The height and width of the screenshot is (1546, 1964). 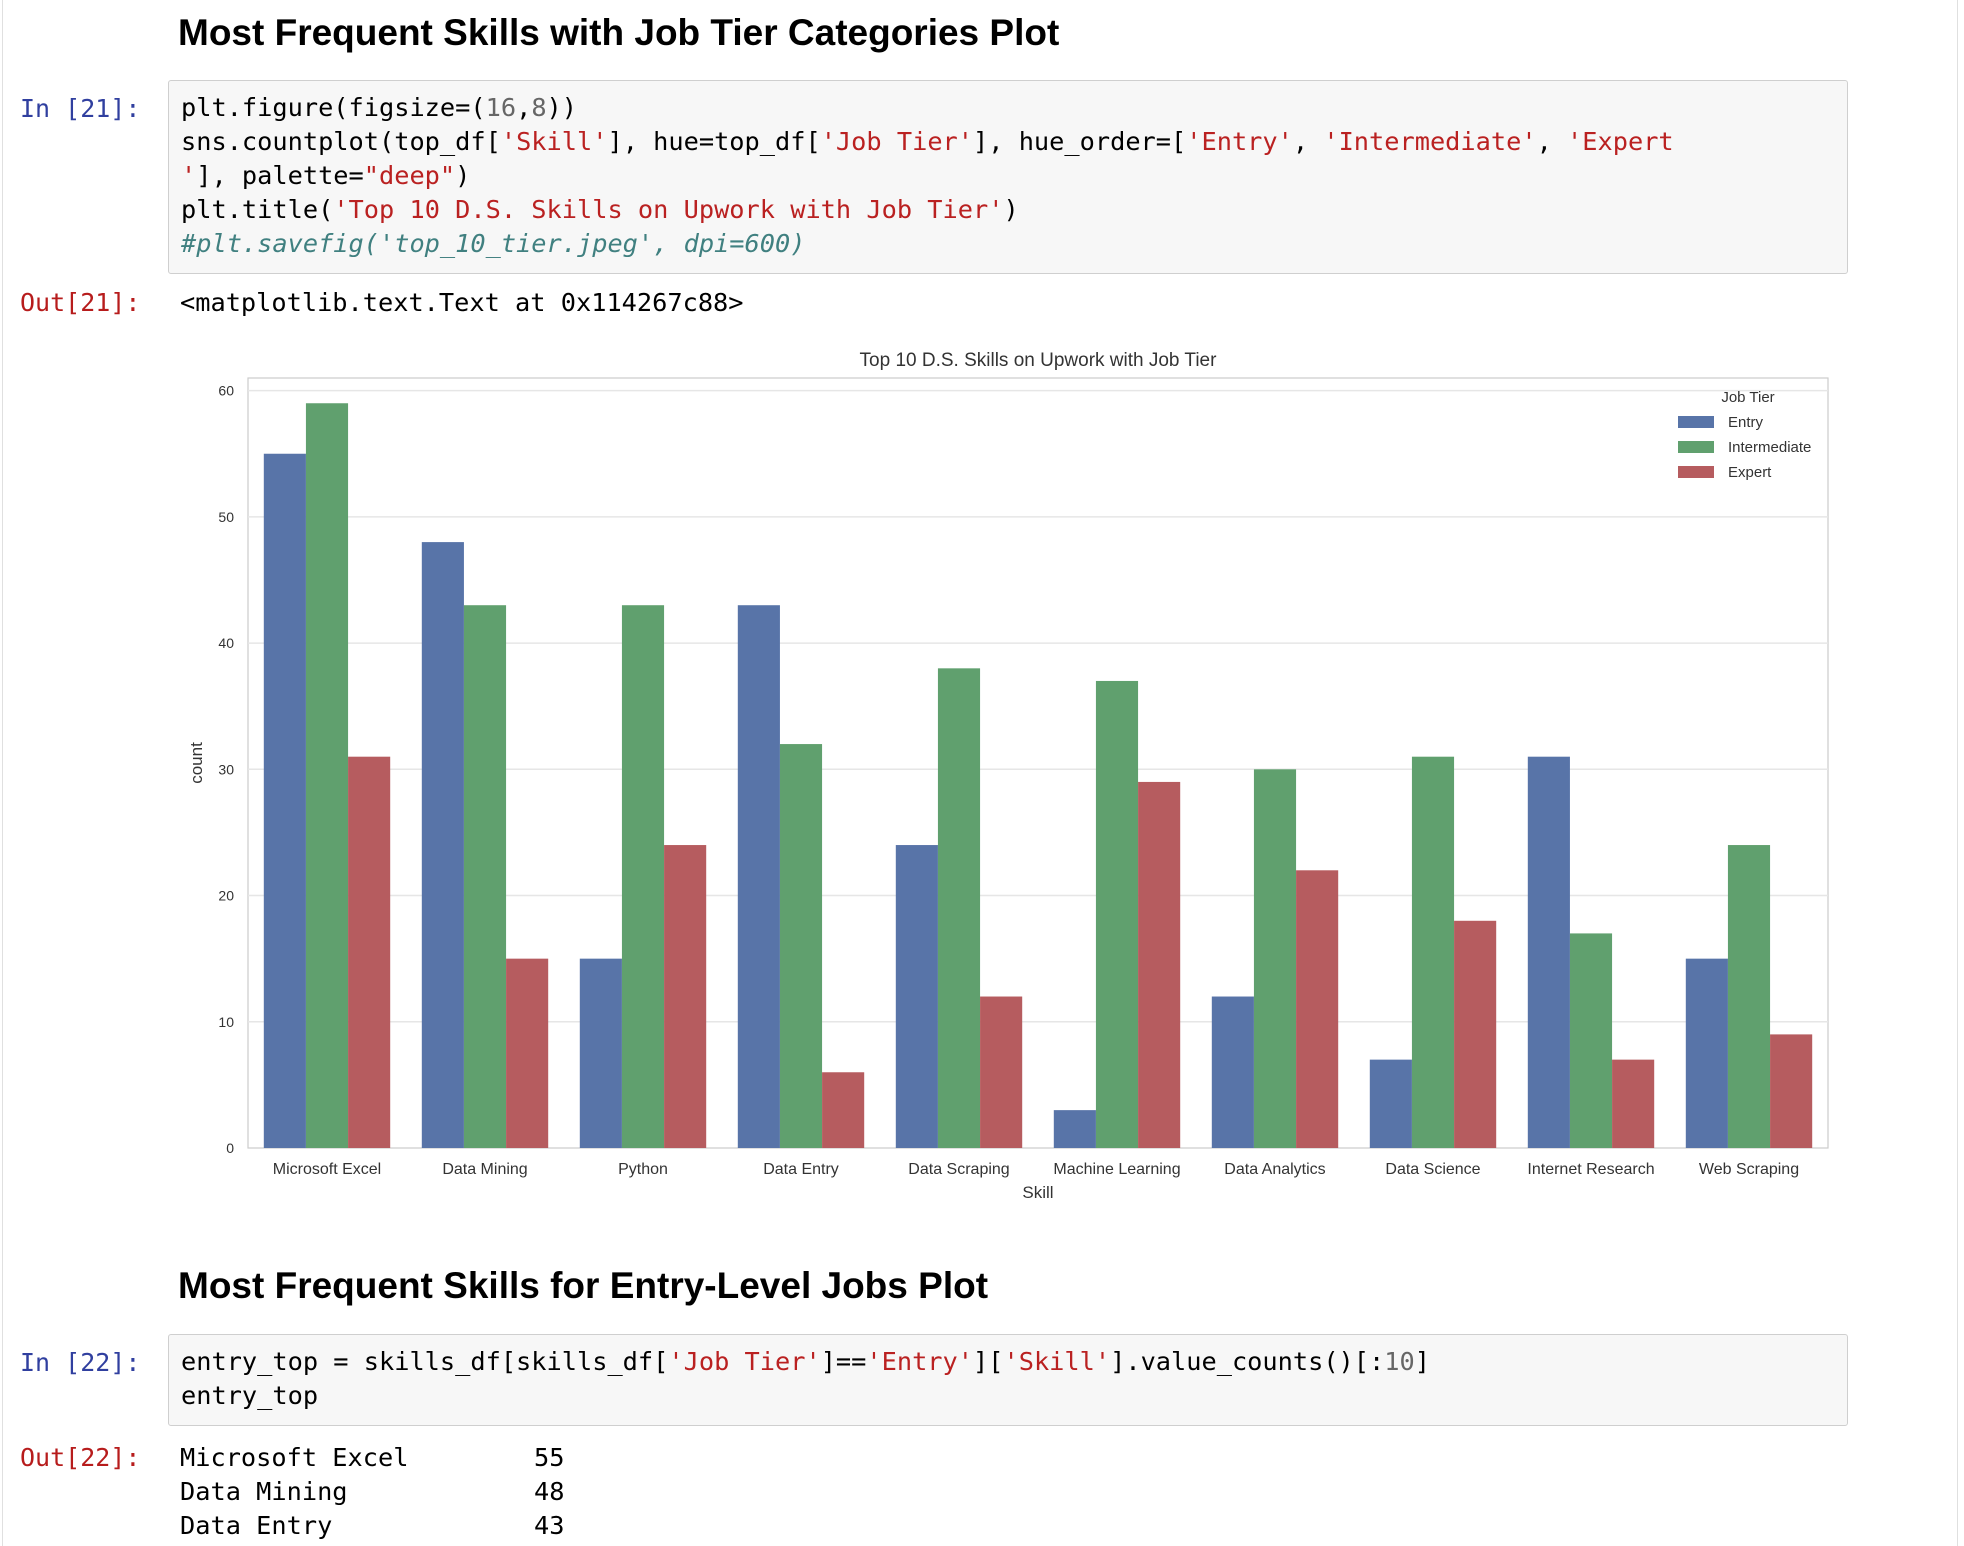 I want to click on x-tick-label: Data Mining, so click(x=484, y=1169).